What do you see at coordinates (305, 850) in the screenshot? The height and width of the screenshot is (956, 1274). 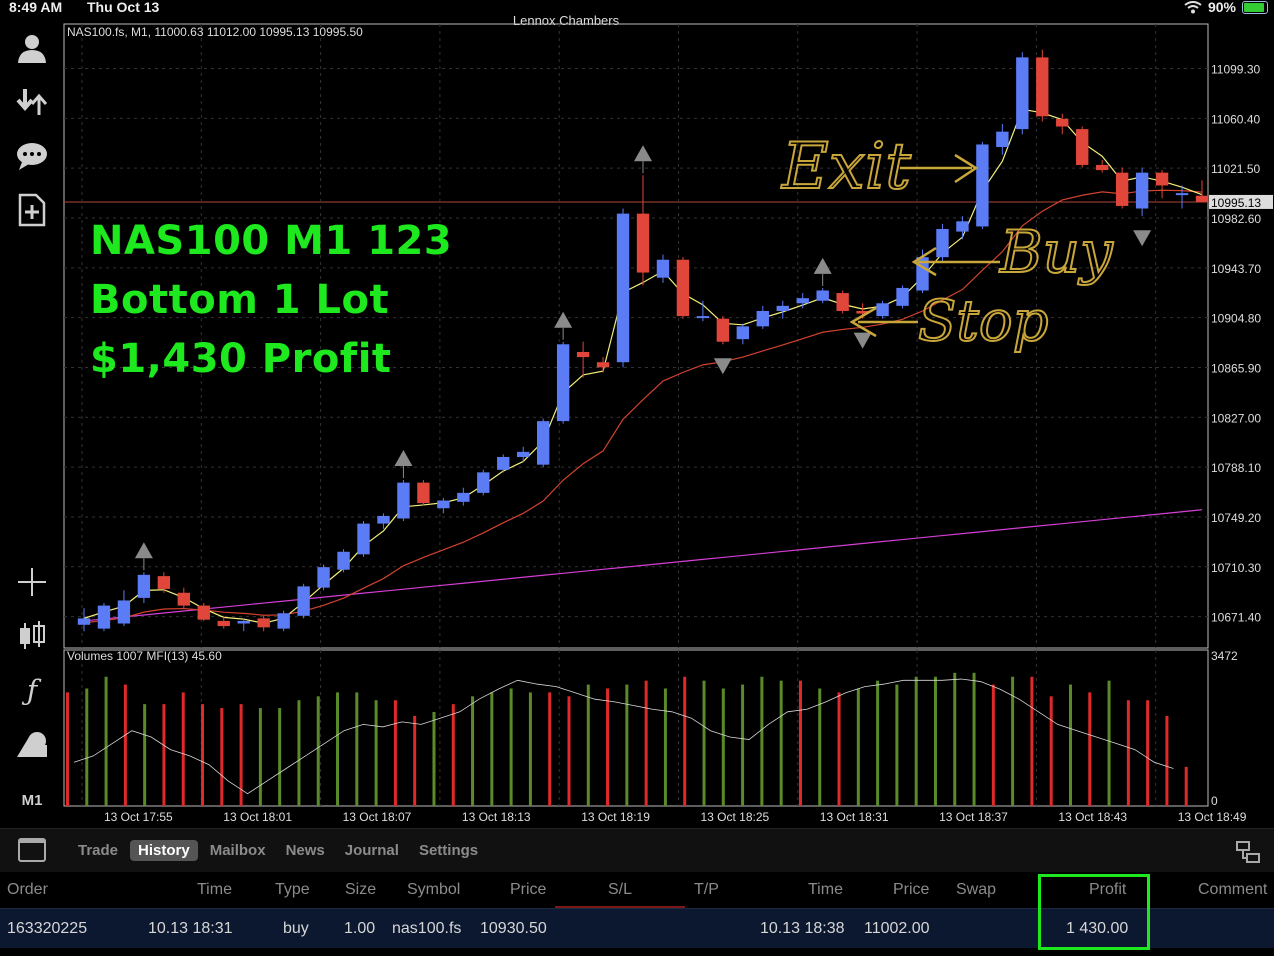 I see `tab-news: News` at bounding box center [305, 850].